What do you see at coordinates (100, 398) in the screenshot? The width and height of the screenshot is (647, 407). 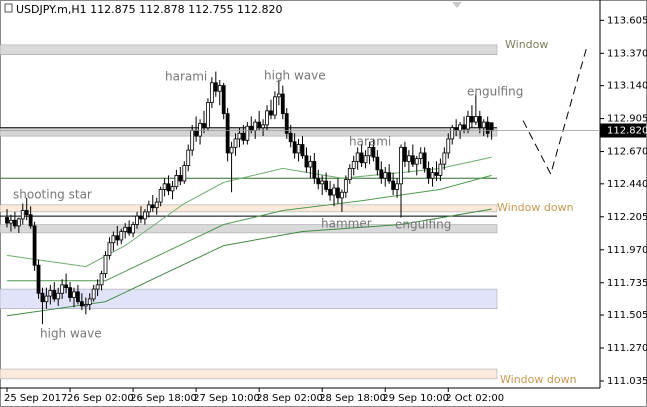 I see `x-tick-label: 26 Sep 02:00` at bounding box center [100, 398].